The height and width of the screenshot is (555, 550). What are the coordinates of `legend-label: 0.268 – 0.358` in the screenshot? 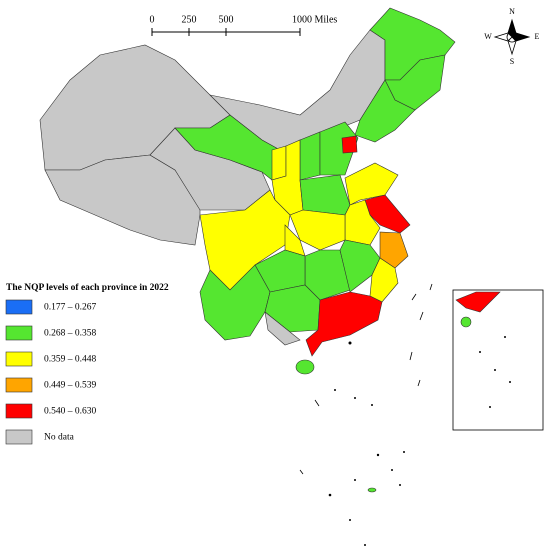 It's located at (70, 334).